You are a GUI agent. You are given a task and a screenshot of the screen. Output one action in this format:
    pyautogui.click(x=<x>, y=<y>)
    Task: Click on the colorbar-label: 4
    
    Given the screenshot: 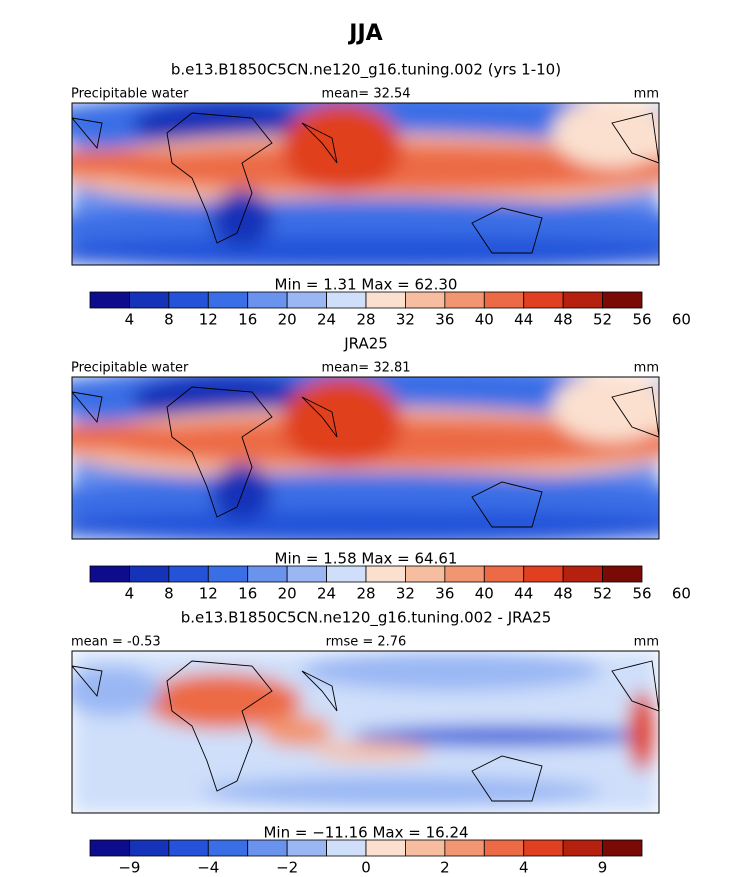 What is the action you would take?
    pyautogui.click(x=130, y=594)
    